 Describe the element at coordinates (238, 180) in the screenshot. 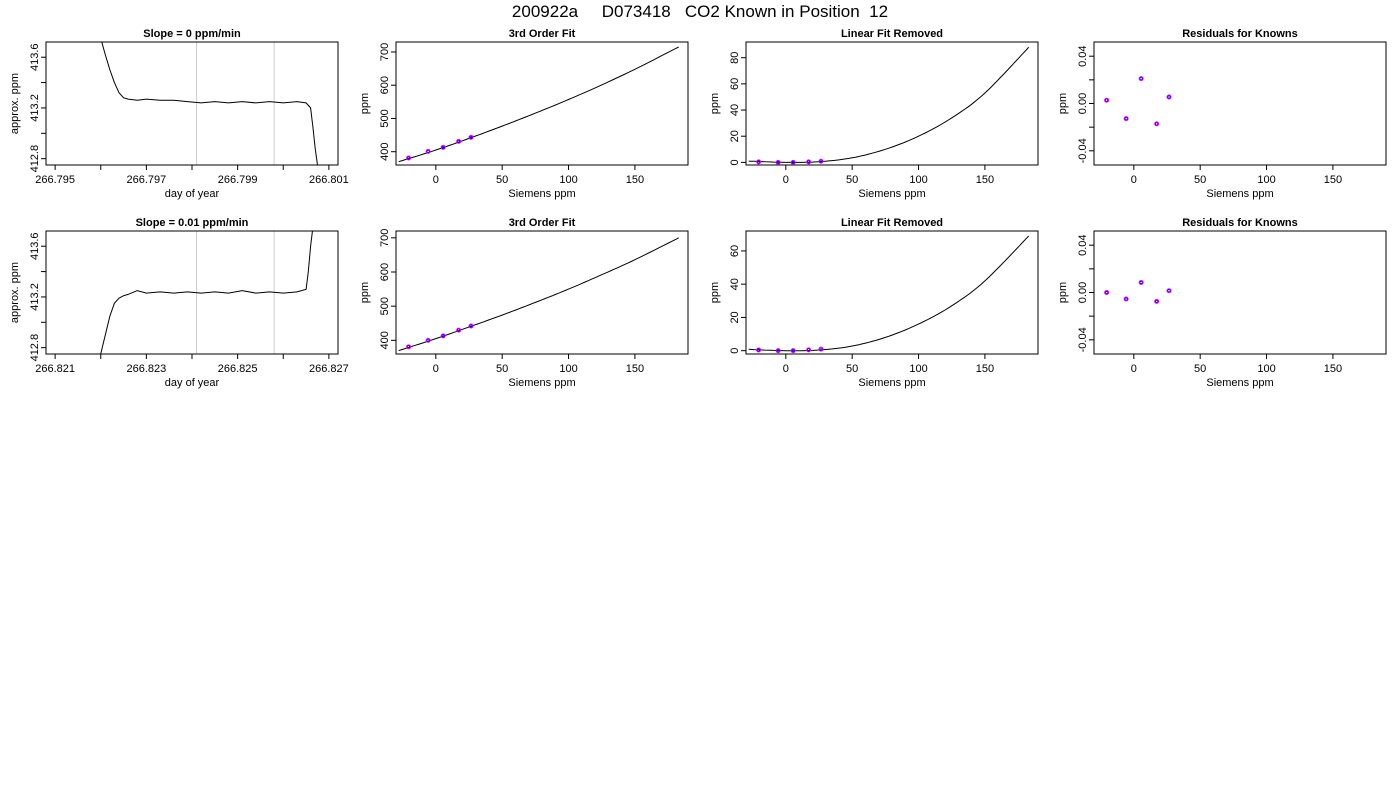

I see `x-tick-label: 266.799` at that location.